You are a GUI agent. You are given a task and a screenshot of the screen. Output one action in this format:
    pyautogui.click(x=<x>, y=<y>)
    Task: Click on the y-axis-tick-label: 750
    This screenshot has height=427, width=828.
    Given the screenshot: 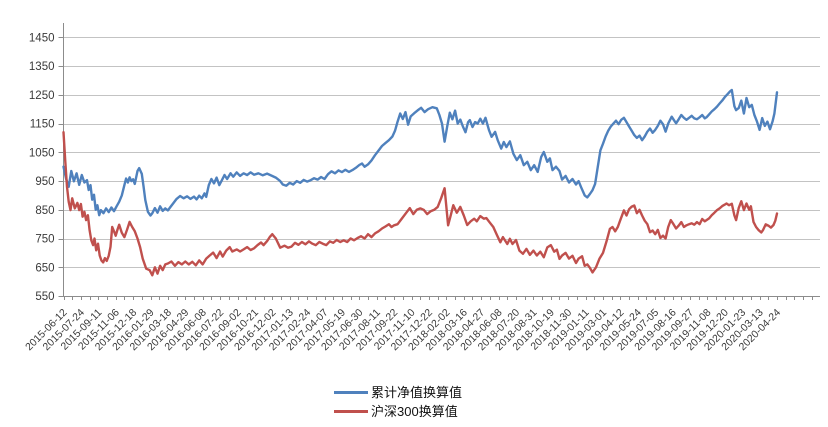 What is the action you would take?
    pyautogui.click(x=44, y=240)
    